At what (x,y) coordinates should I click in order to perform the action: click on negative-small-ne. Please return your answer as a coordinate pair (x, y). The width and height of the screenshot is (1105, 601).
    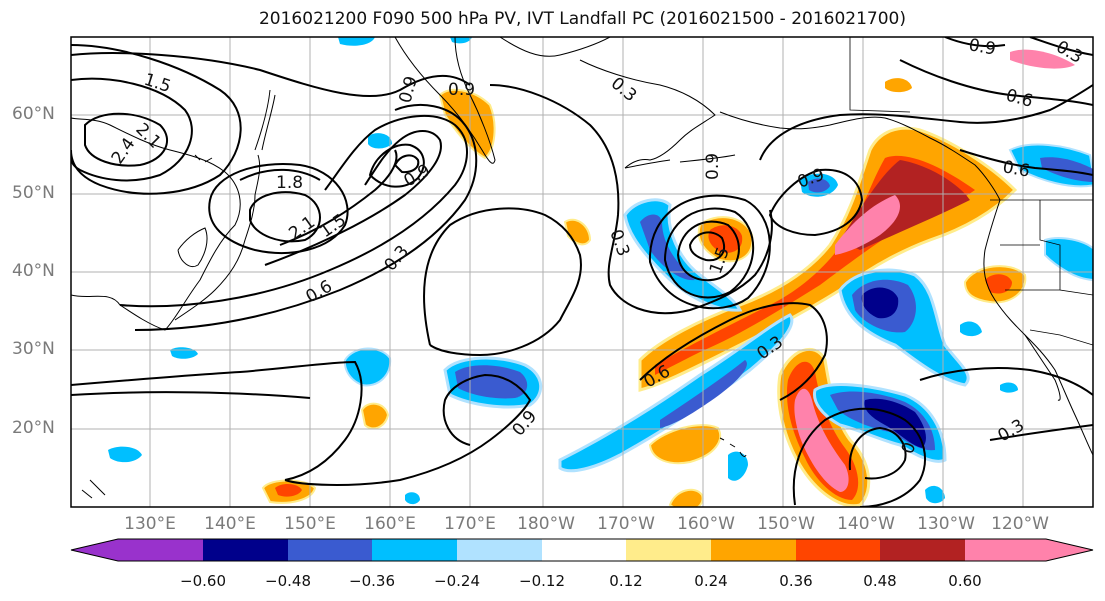
    Looking at the image, I should click on (1009, 387).